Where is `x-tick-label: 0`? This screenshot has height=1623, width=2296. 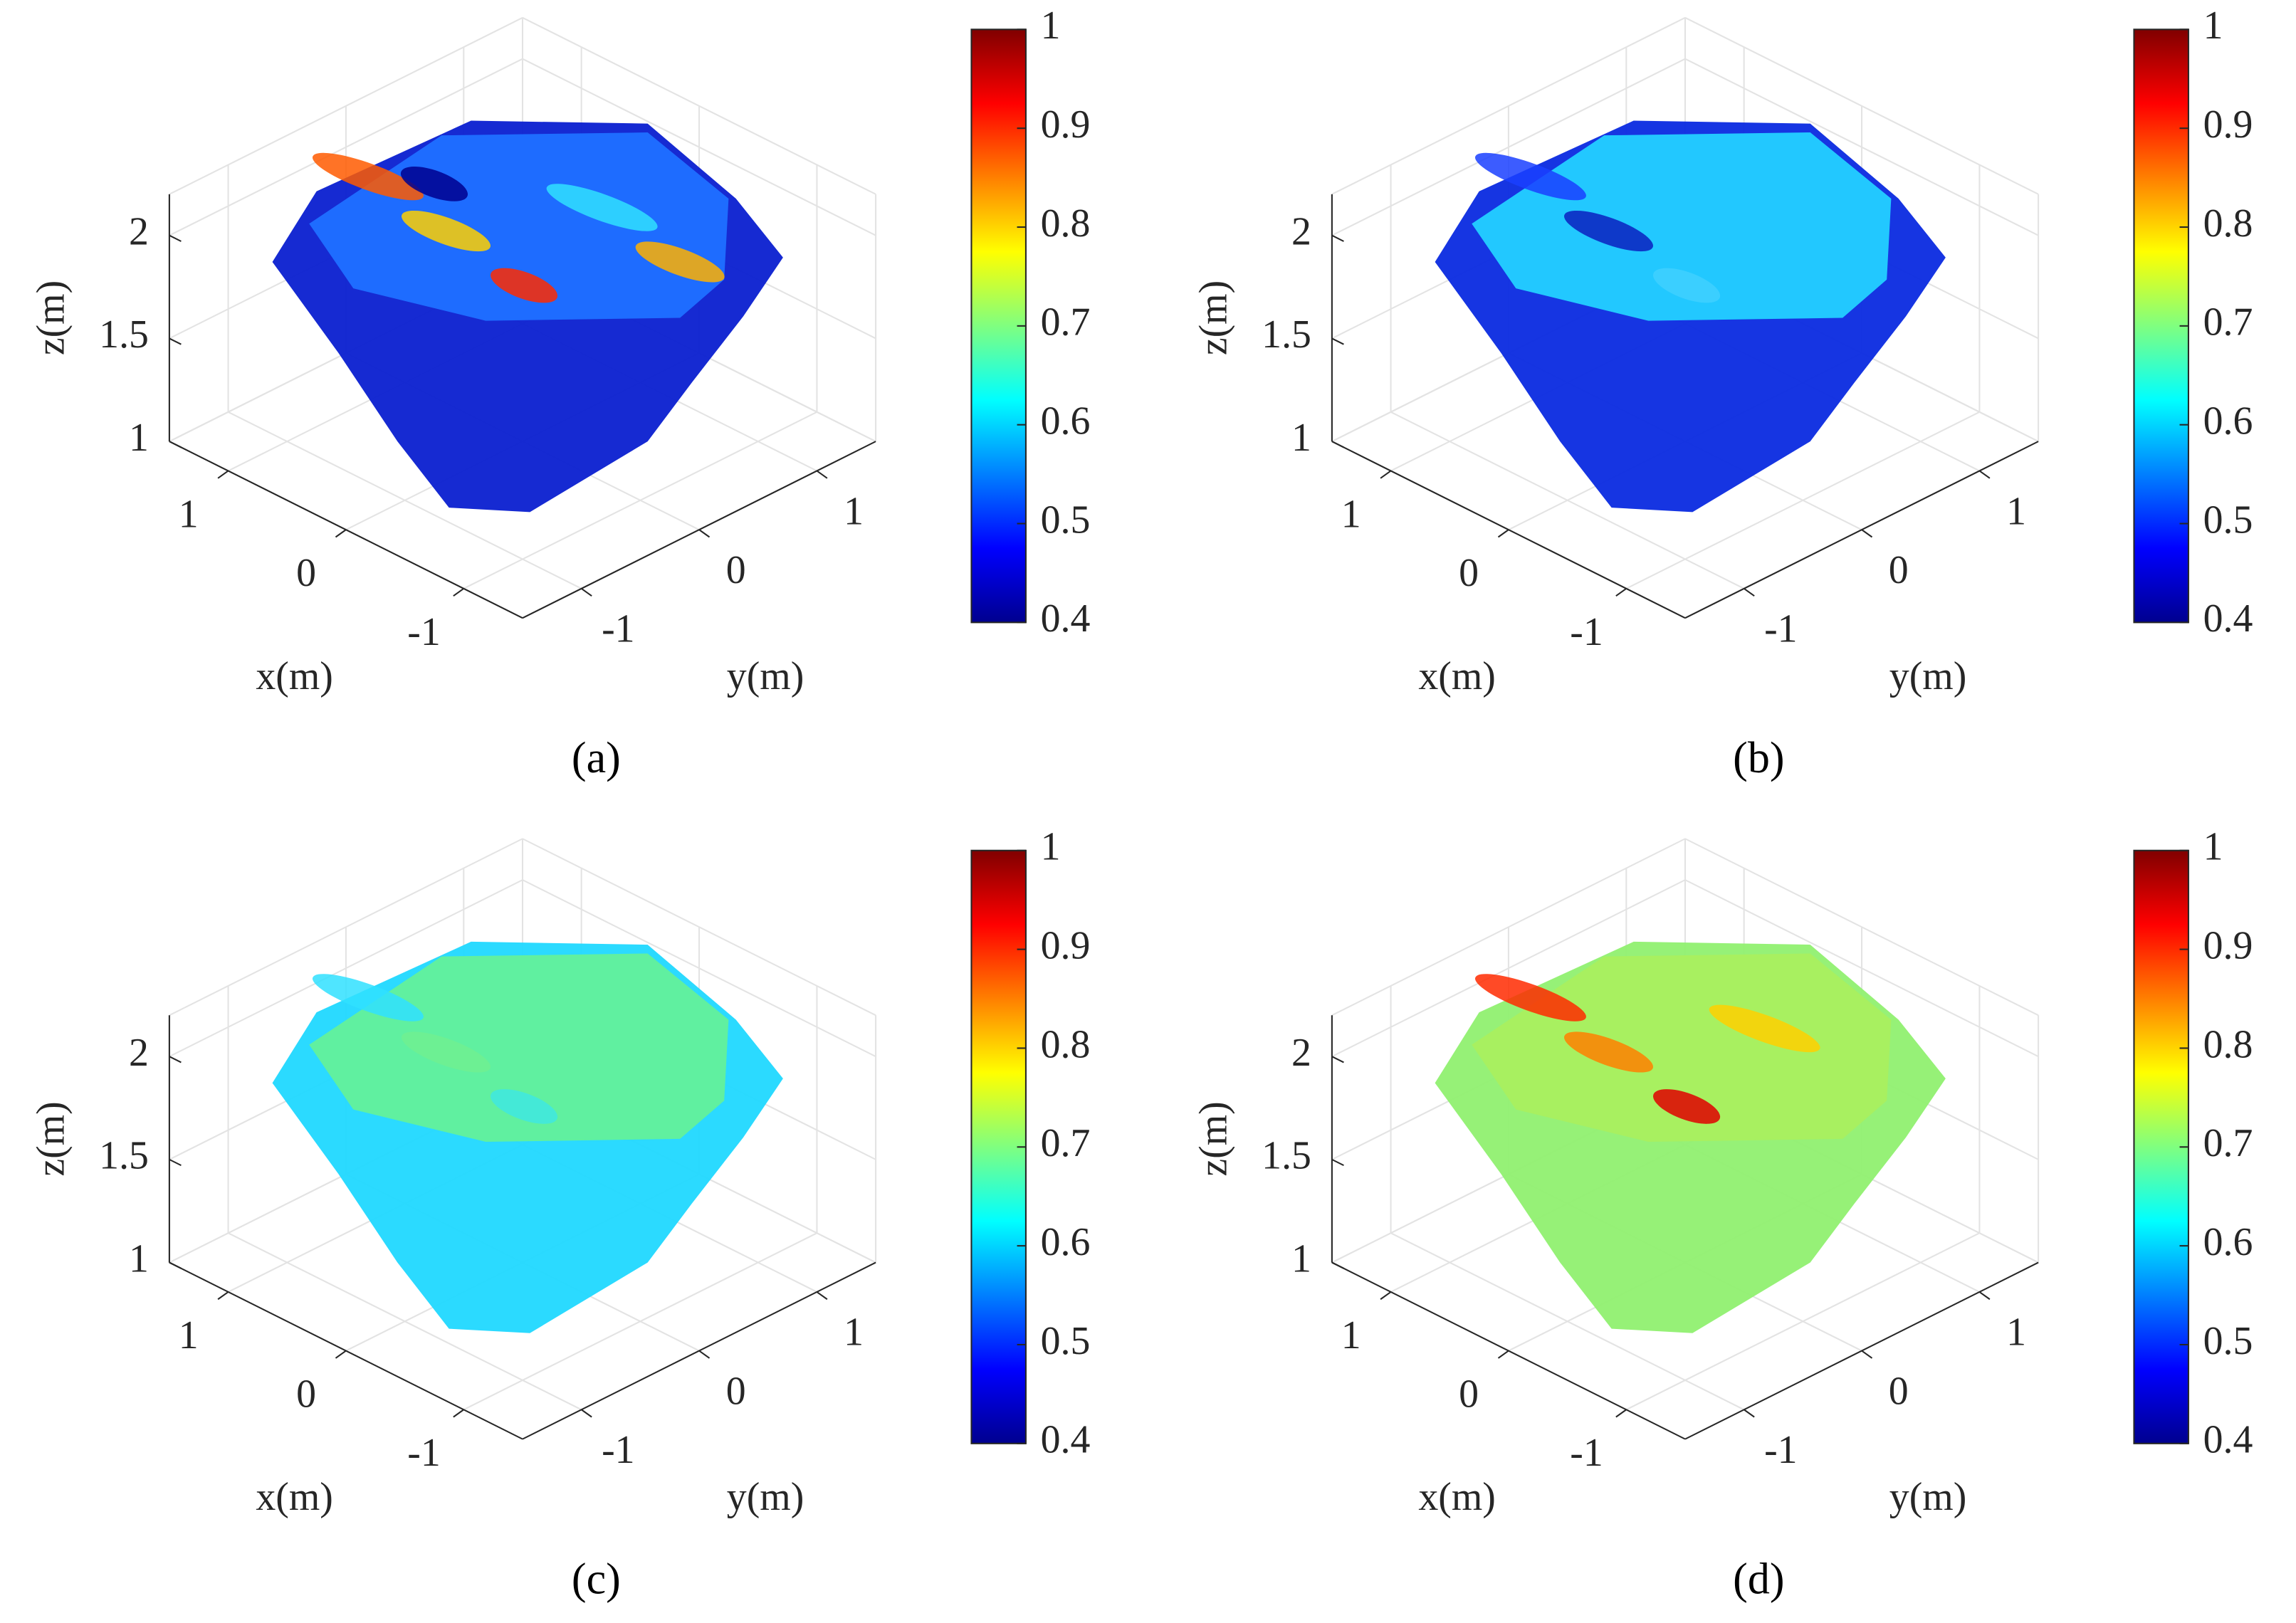
x-tick-label: 0 is located at coordinates (1469, 1394).